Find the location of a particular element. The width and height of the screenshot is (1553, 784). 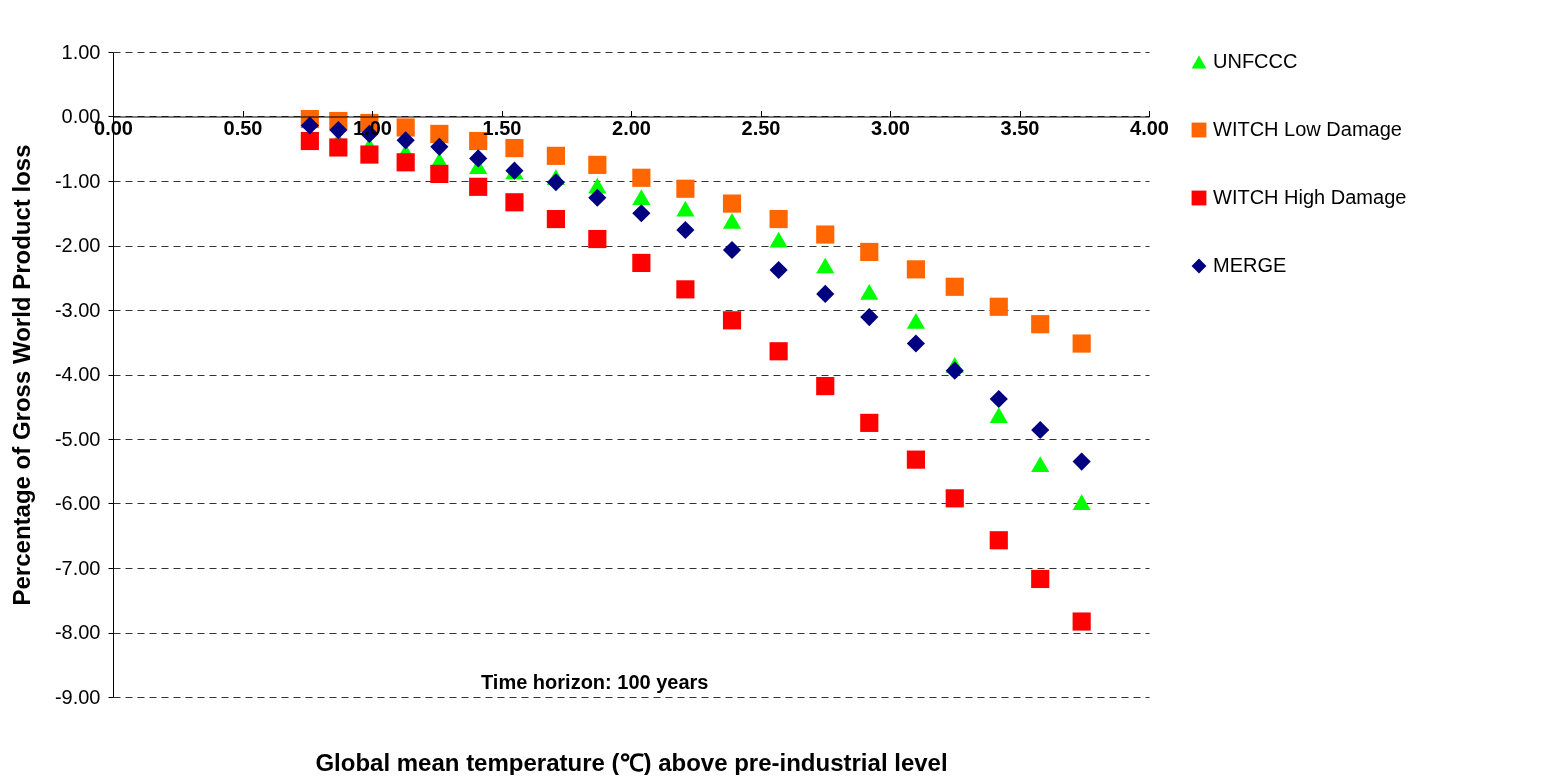

x-tick-label: 4.00 is located at coordinates (1149, 128).